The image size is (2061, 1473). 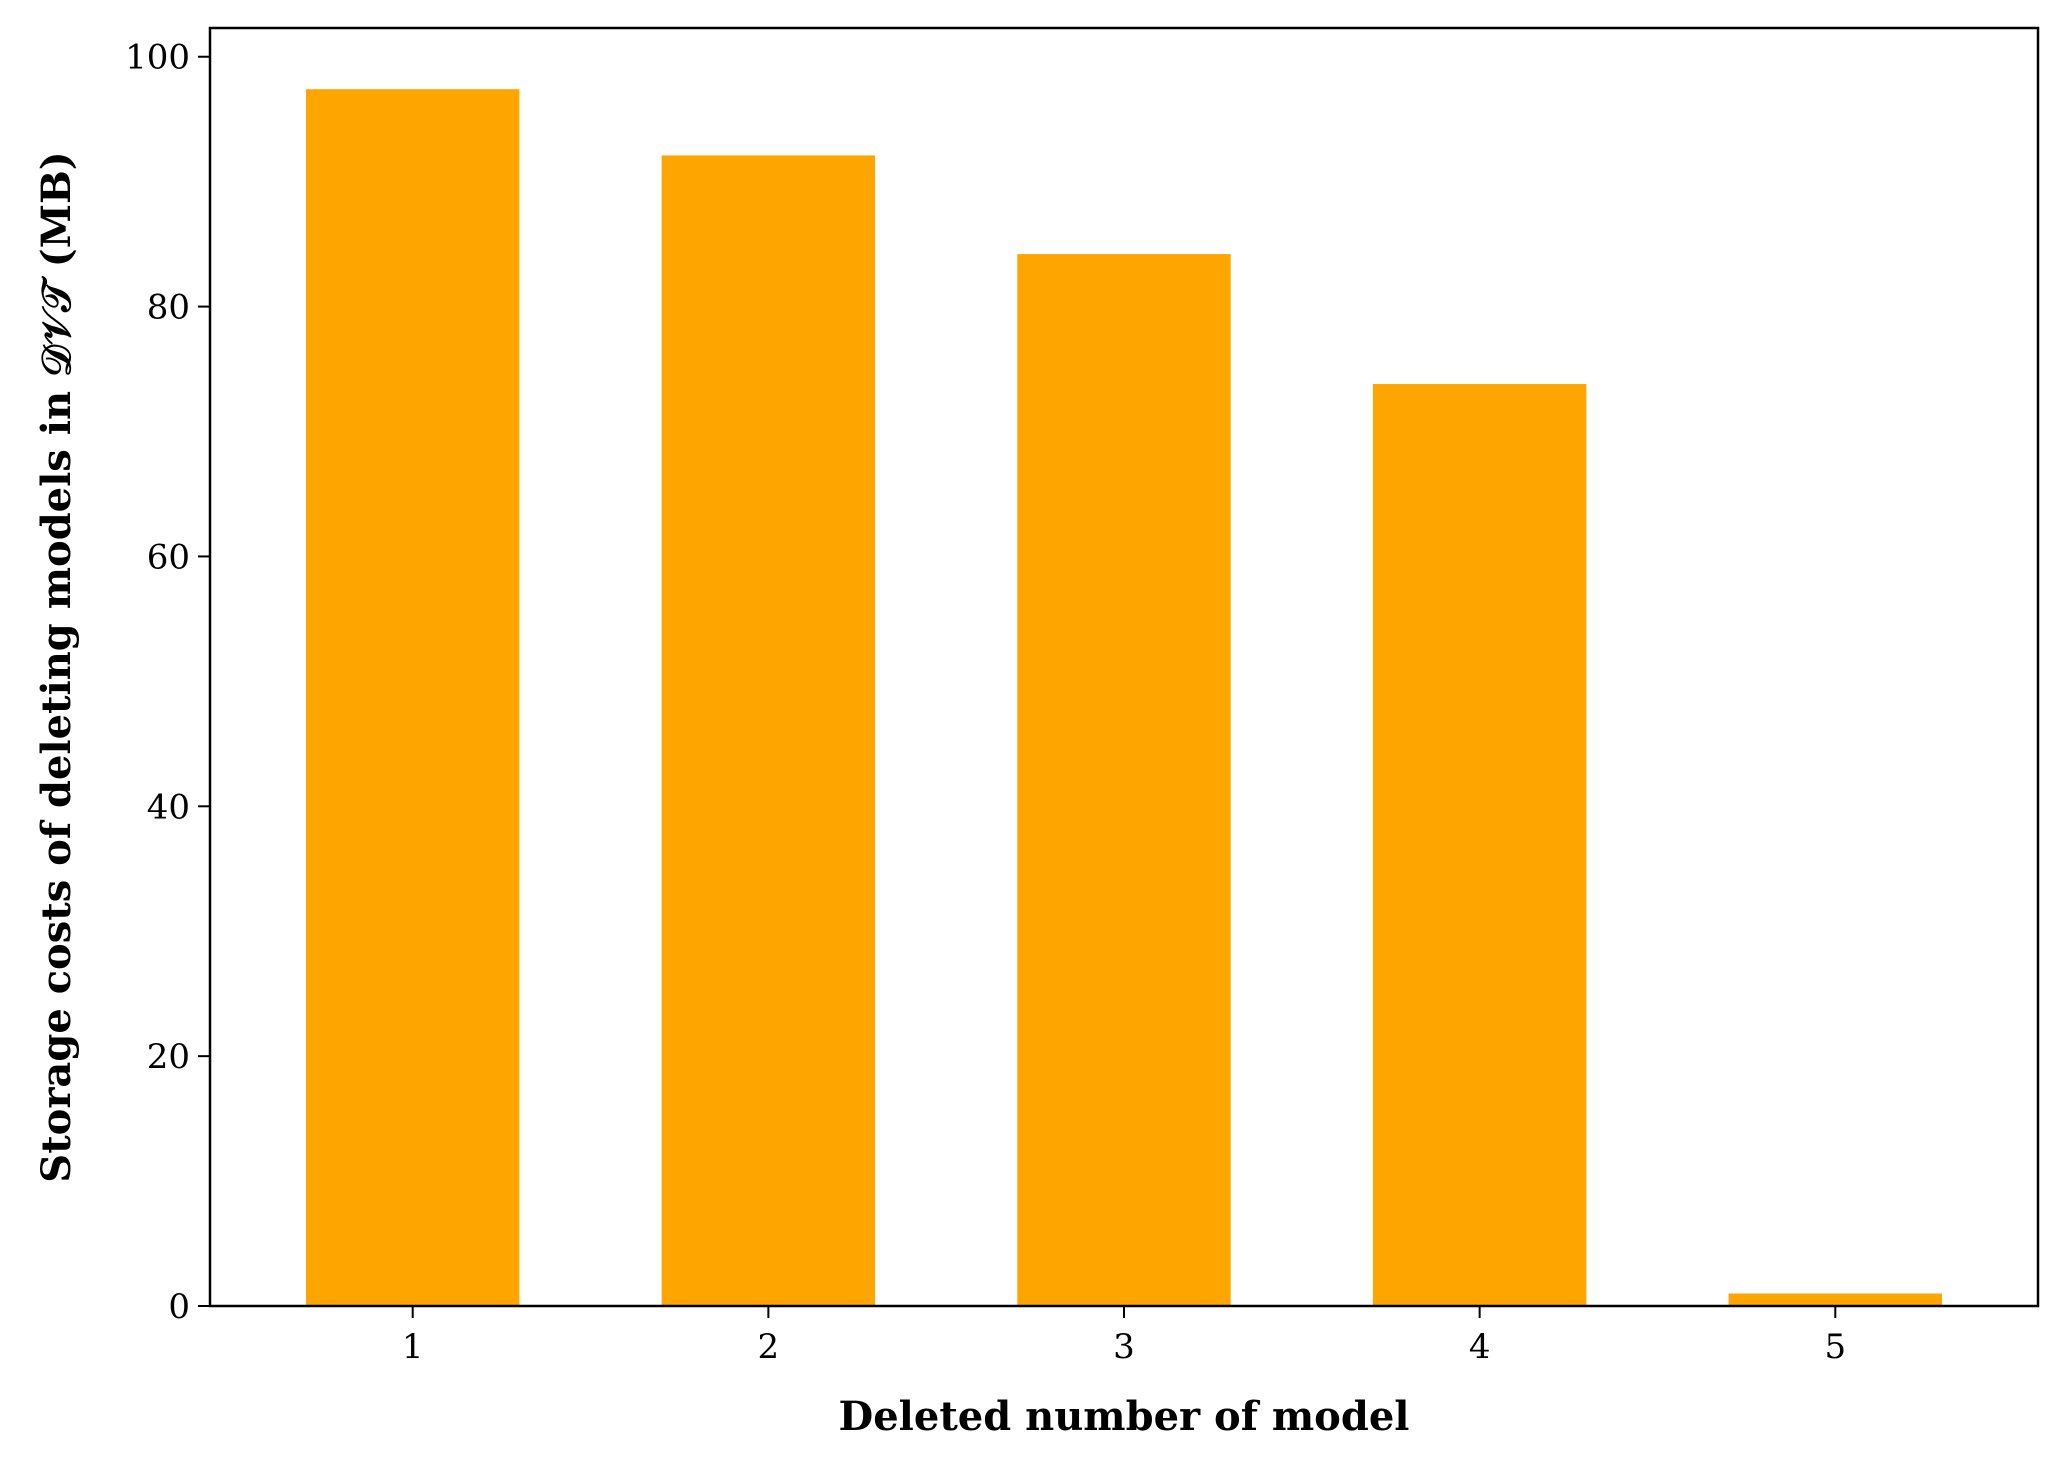 I want to click on y-tick-label-80: 80, so click(x=168, y=308).